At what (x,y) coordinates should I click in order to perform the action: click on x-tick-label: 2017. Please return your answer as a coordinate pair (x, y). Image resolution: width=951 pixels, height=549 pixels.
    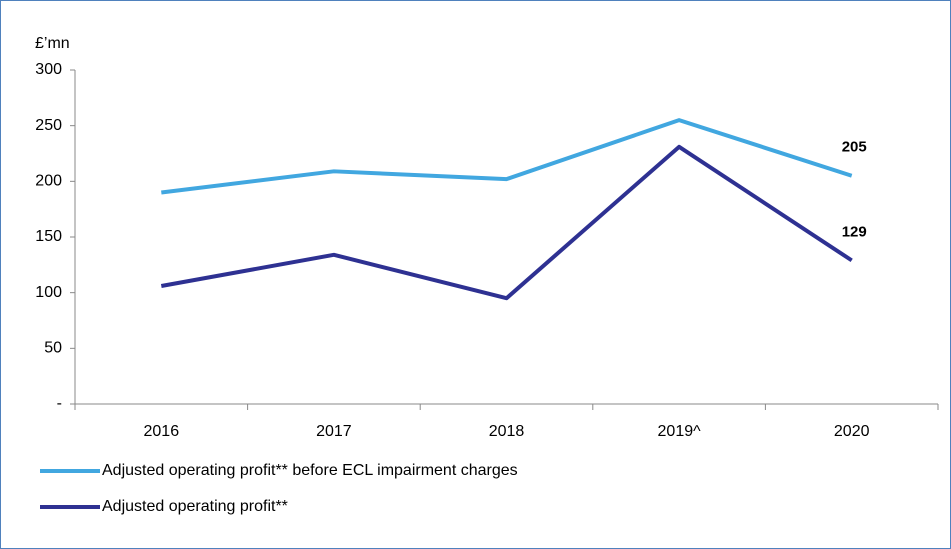
    Looking at the image, I should click on (334, 431).